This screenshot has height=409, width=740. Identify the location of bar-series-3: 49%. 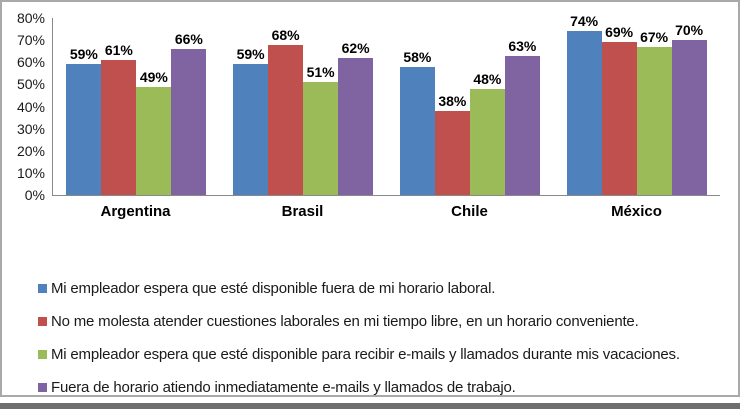
(154, 132).